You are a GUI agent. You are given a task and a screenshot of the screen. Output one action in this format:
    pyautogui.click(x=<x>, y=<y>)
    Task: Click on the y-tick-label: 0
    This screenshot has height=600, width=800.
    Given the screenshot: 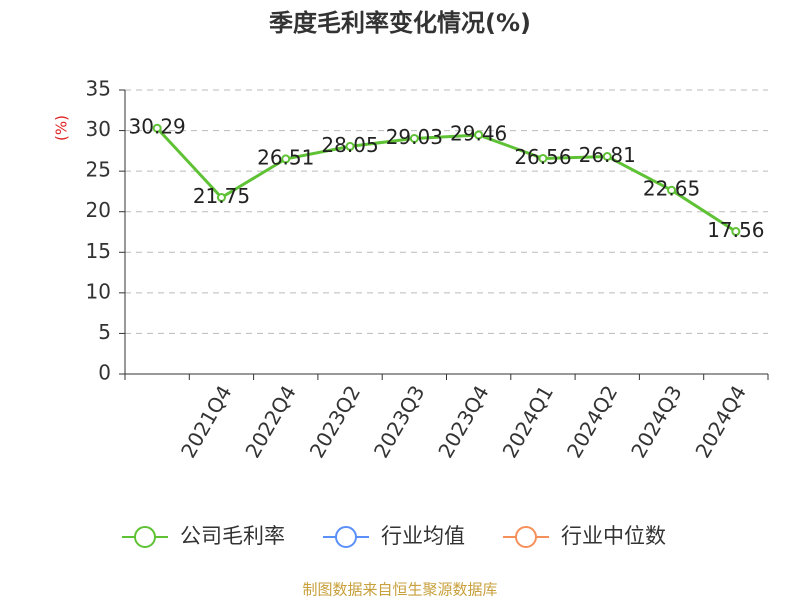 What is the action you would take?
    pyautogui.click(x=104, y=373)
    